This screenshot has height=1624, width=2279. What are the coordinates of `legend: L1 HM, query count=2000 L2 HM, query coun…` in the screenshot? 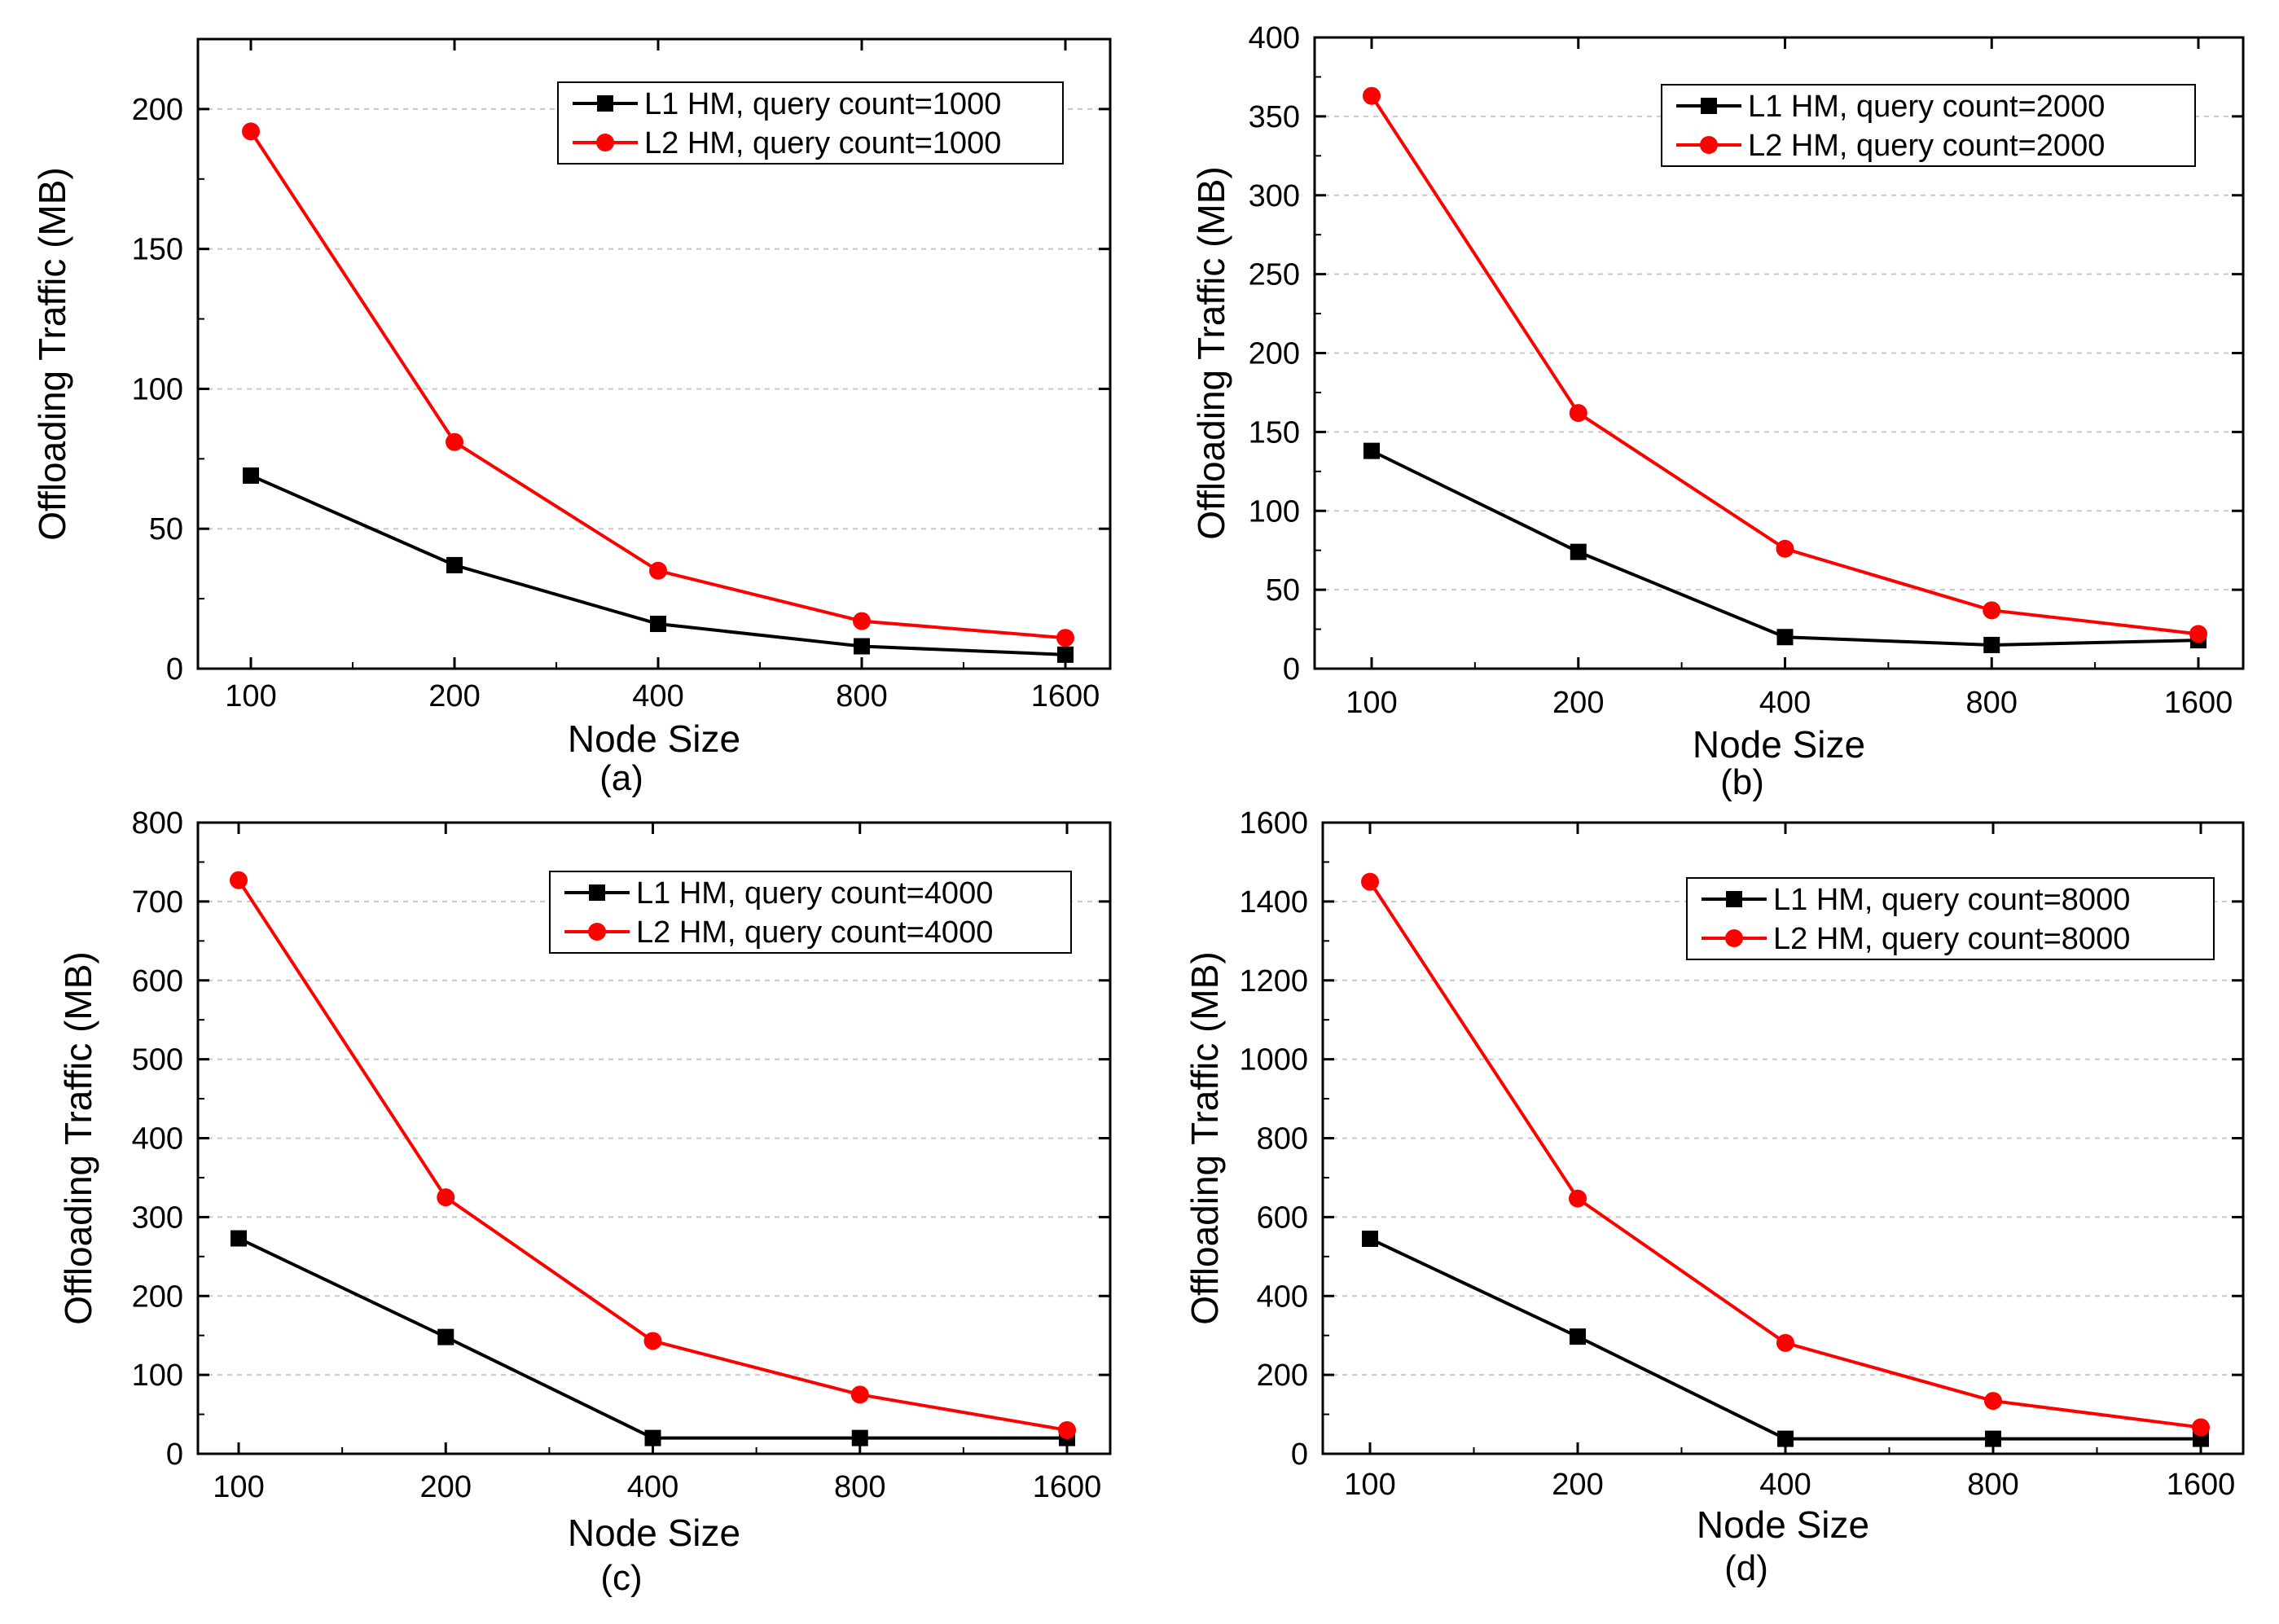 It's located at (1928, 125).